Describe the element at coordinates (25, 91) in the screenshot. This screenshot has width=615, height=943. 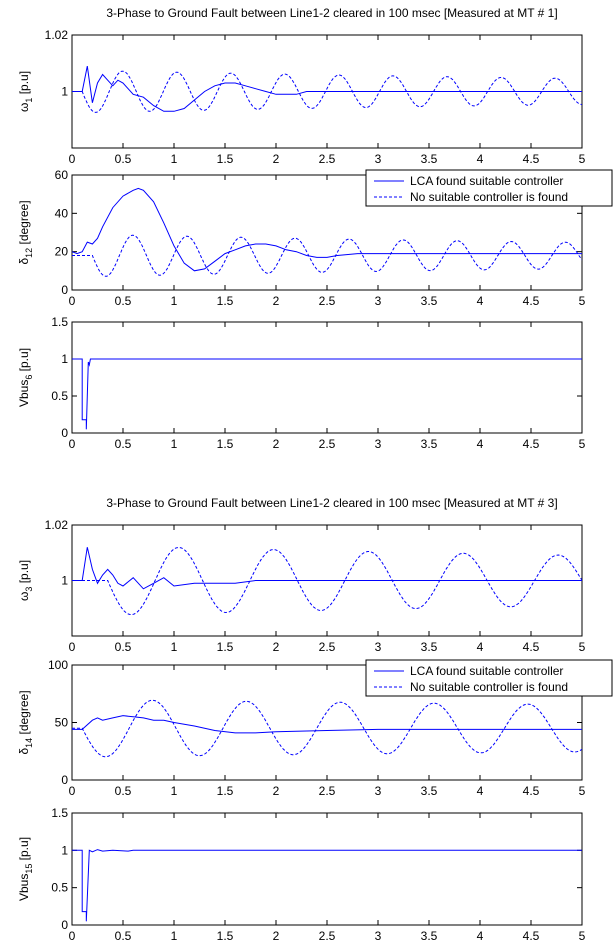
I see `y-axis-label: ω1 [p.u]` at that location.